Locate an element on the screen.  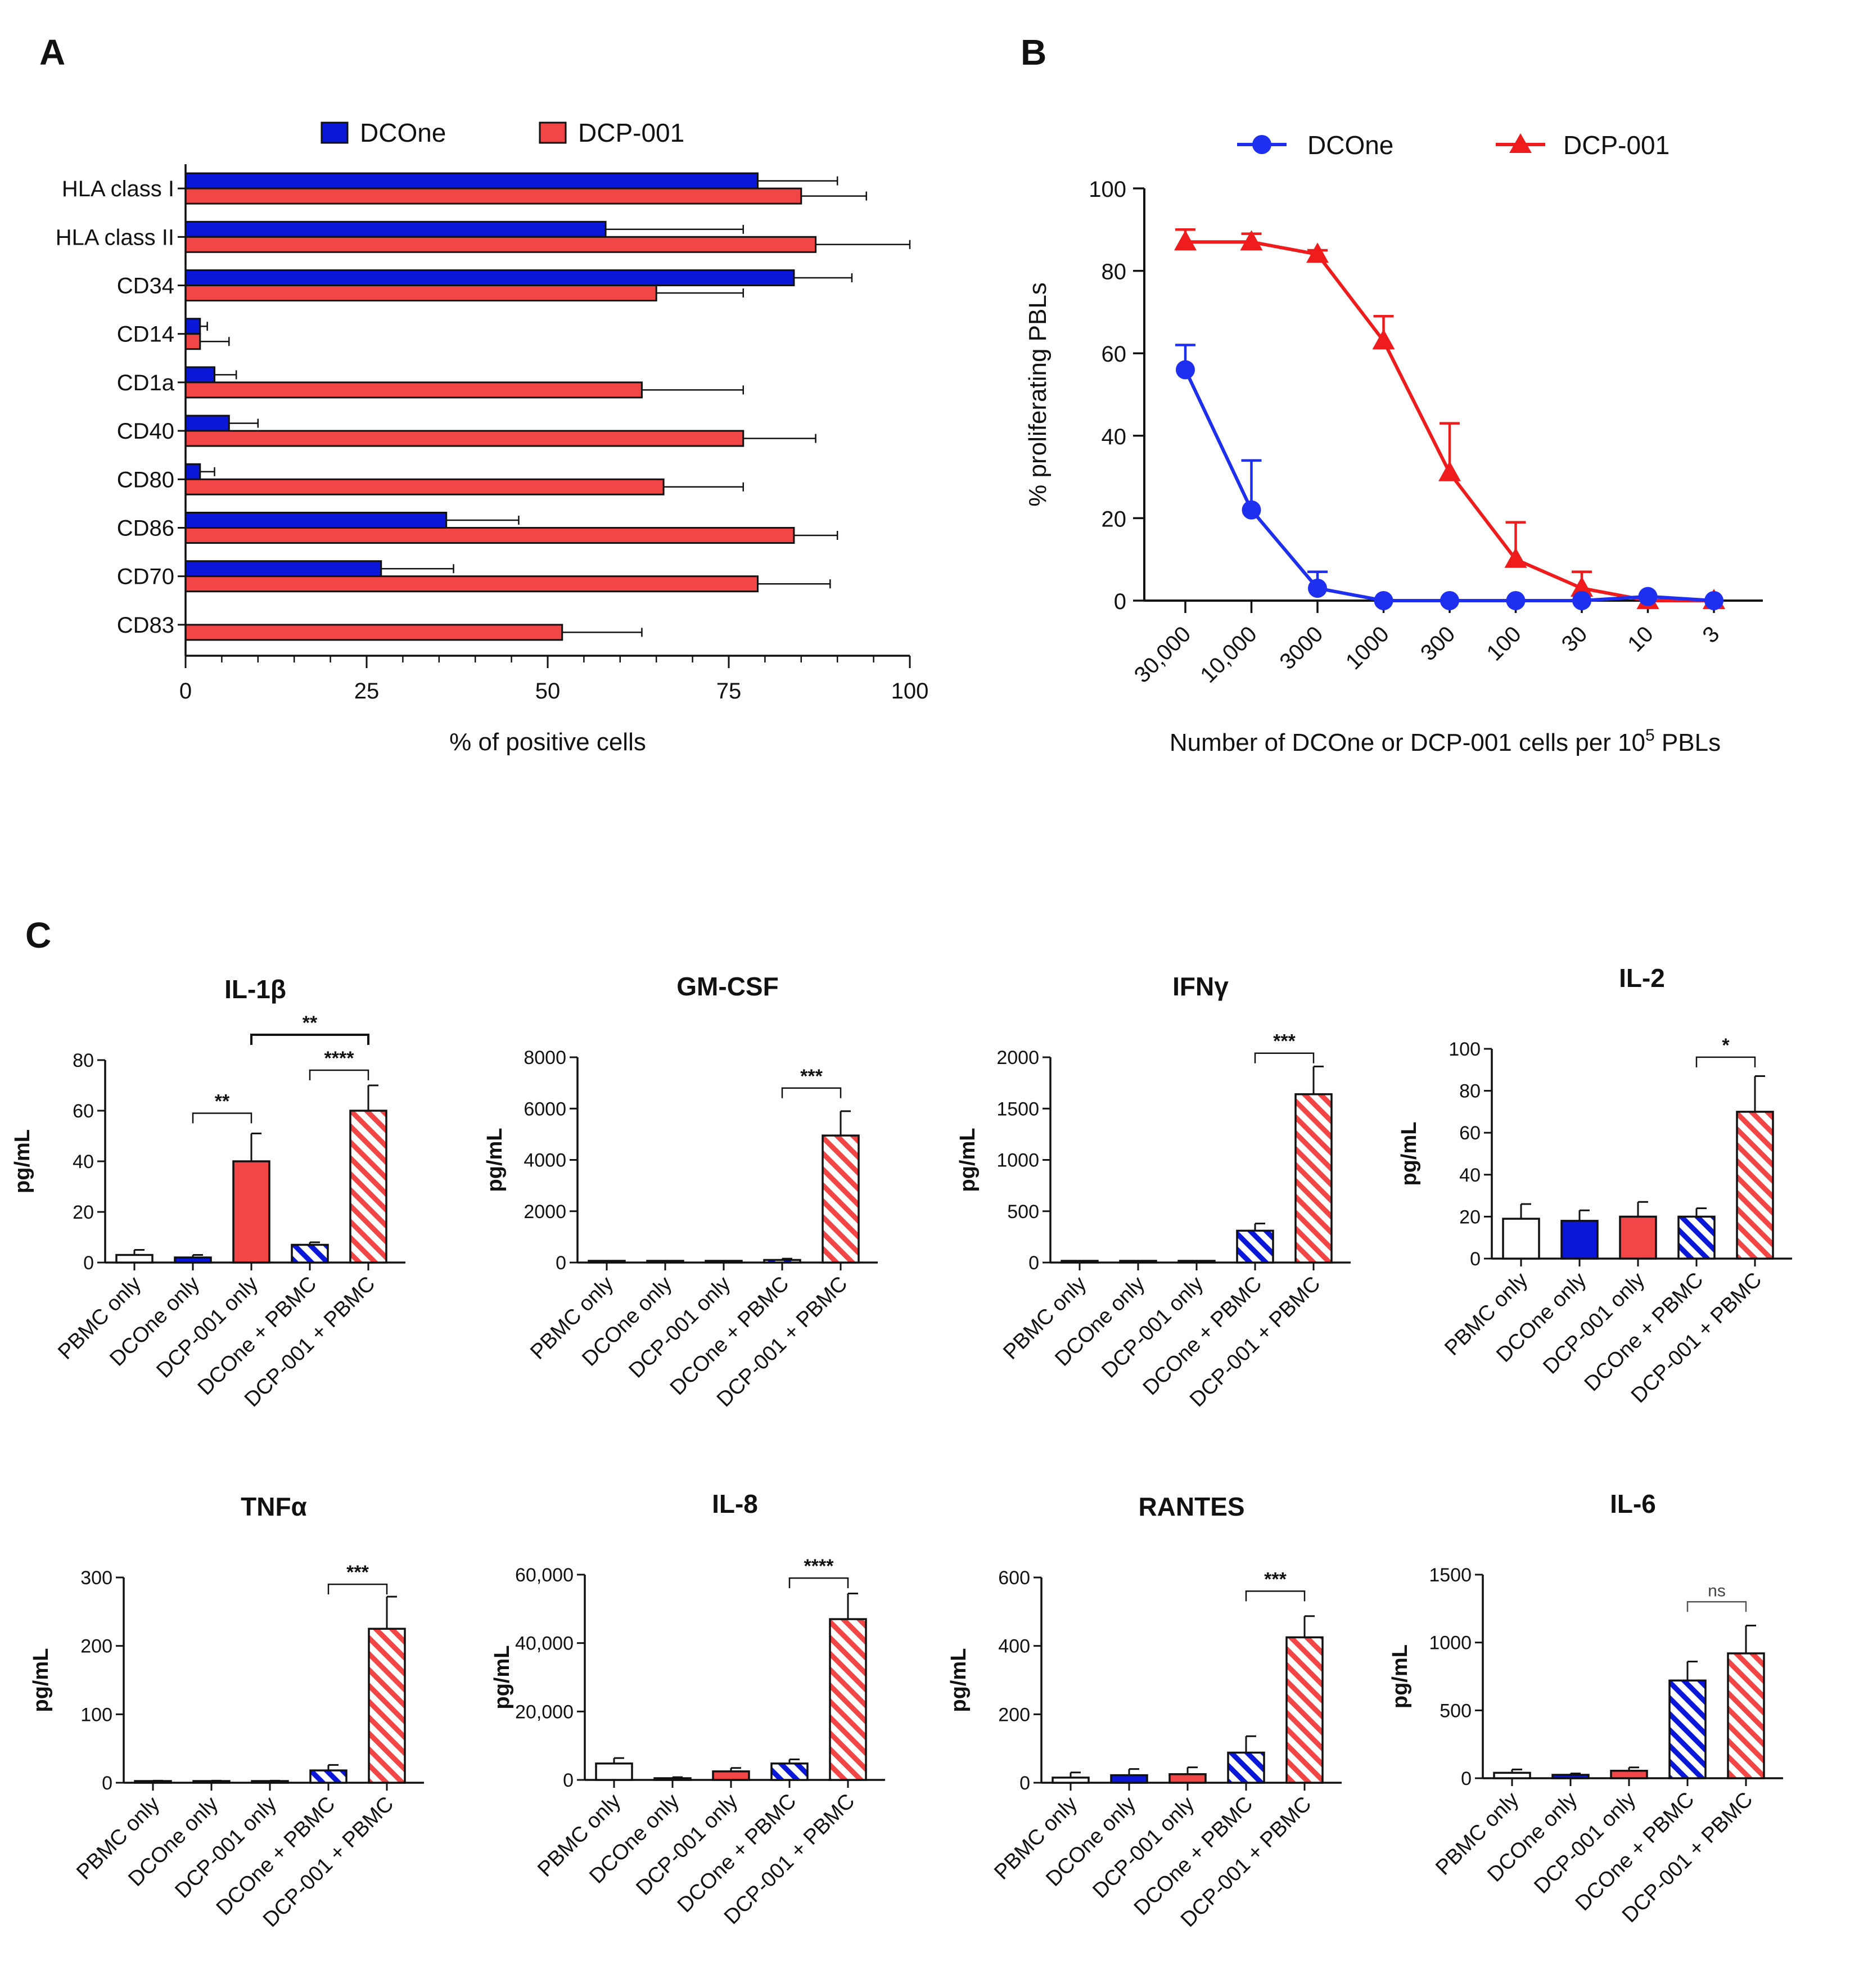
x-axis-title-suffix: PBLs is located at coordinates (1688, 742).